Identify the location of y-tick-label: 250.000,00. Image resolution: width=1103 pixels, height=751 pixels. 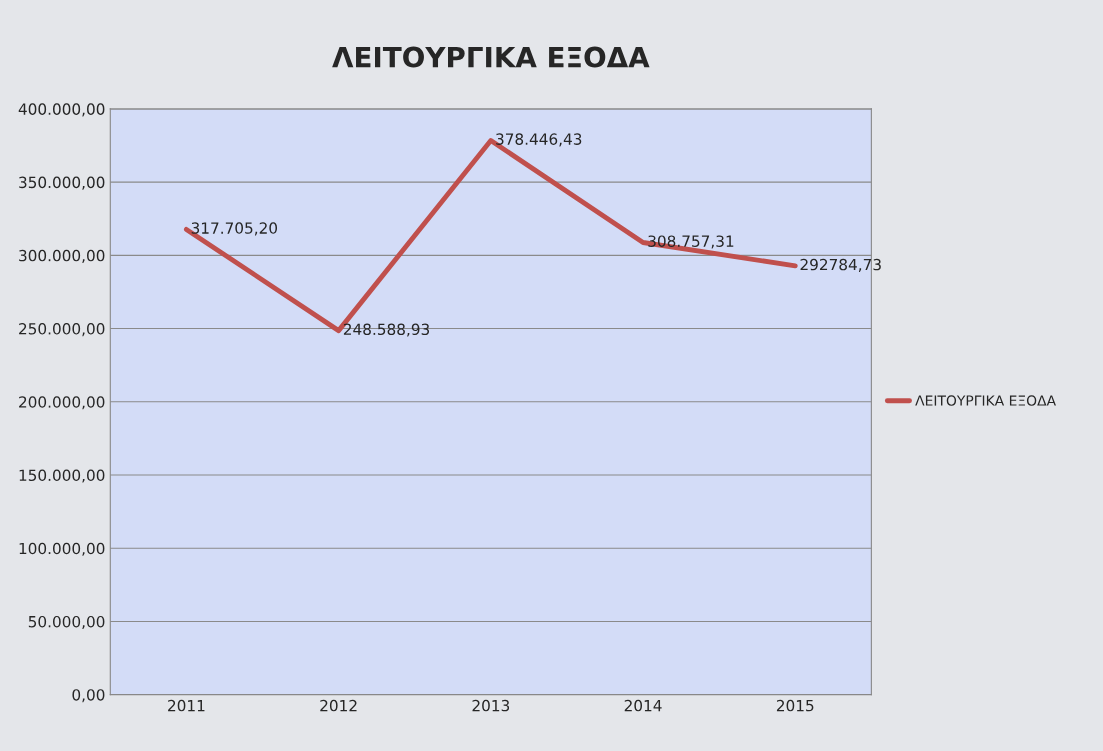
(62, 330).